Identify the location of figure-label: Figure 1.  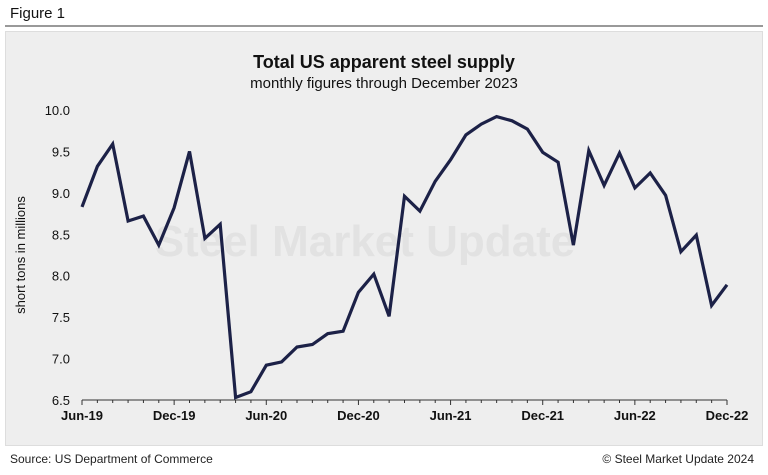
(38, 13).